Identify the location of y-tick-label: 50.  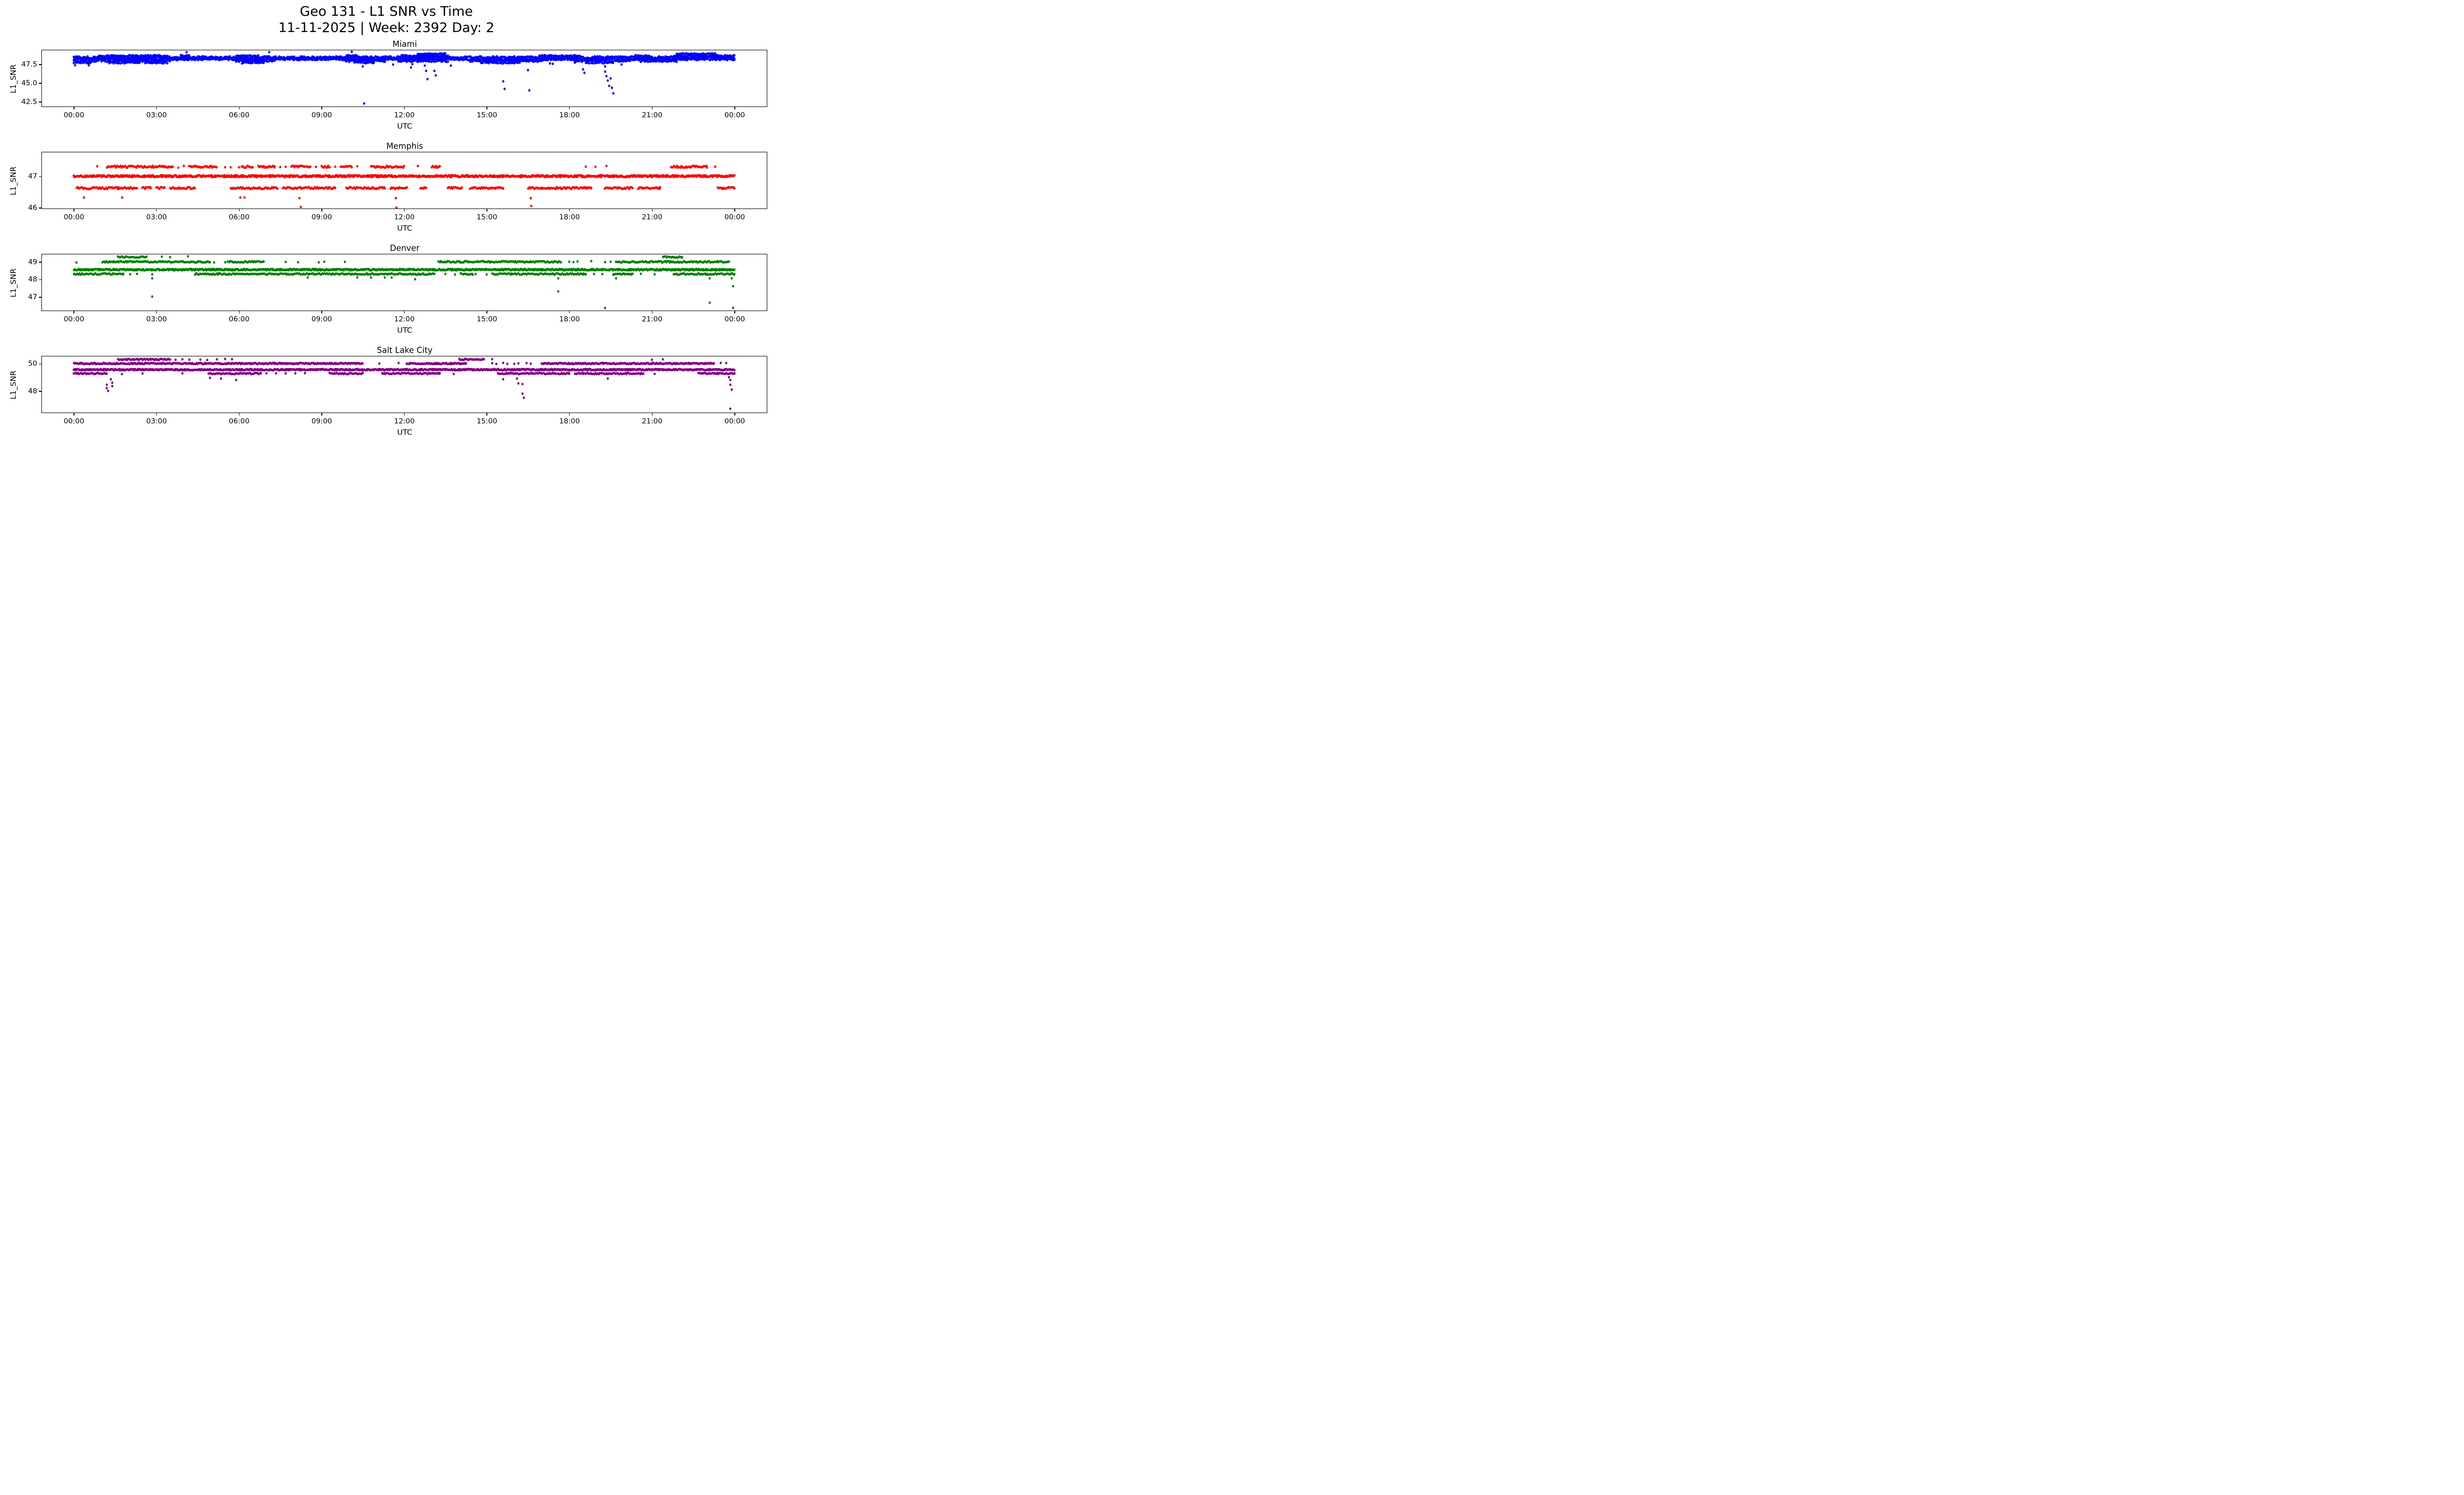
(32, 364).